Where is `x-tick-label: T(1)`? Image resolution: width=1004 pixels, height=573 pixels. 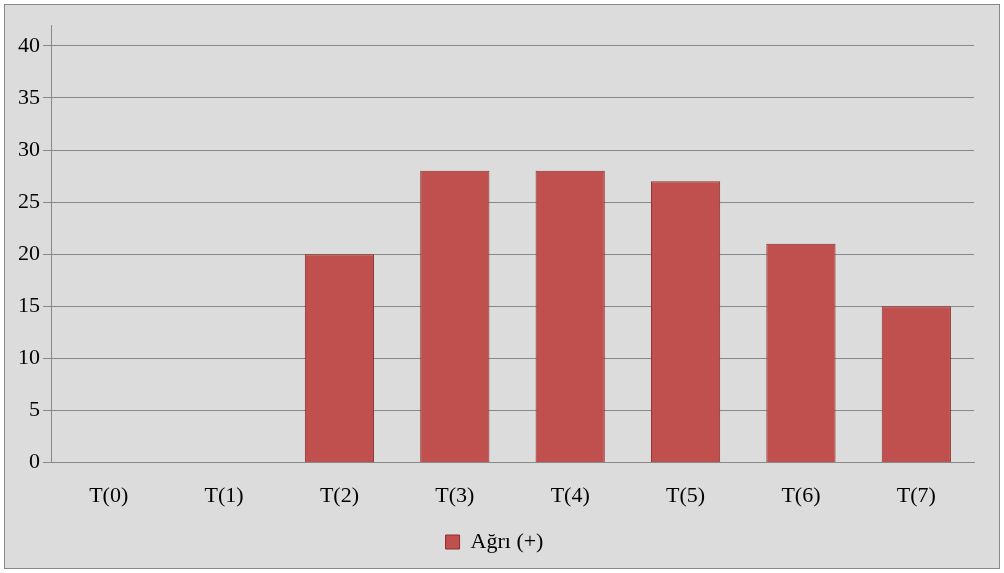 x-tick-label: T(1) is located at coordinates (224, 494).